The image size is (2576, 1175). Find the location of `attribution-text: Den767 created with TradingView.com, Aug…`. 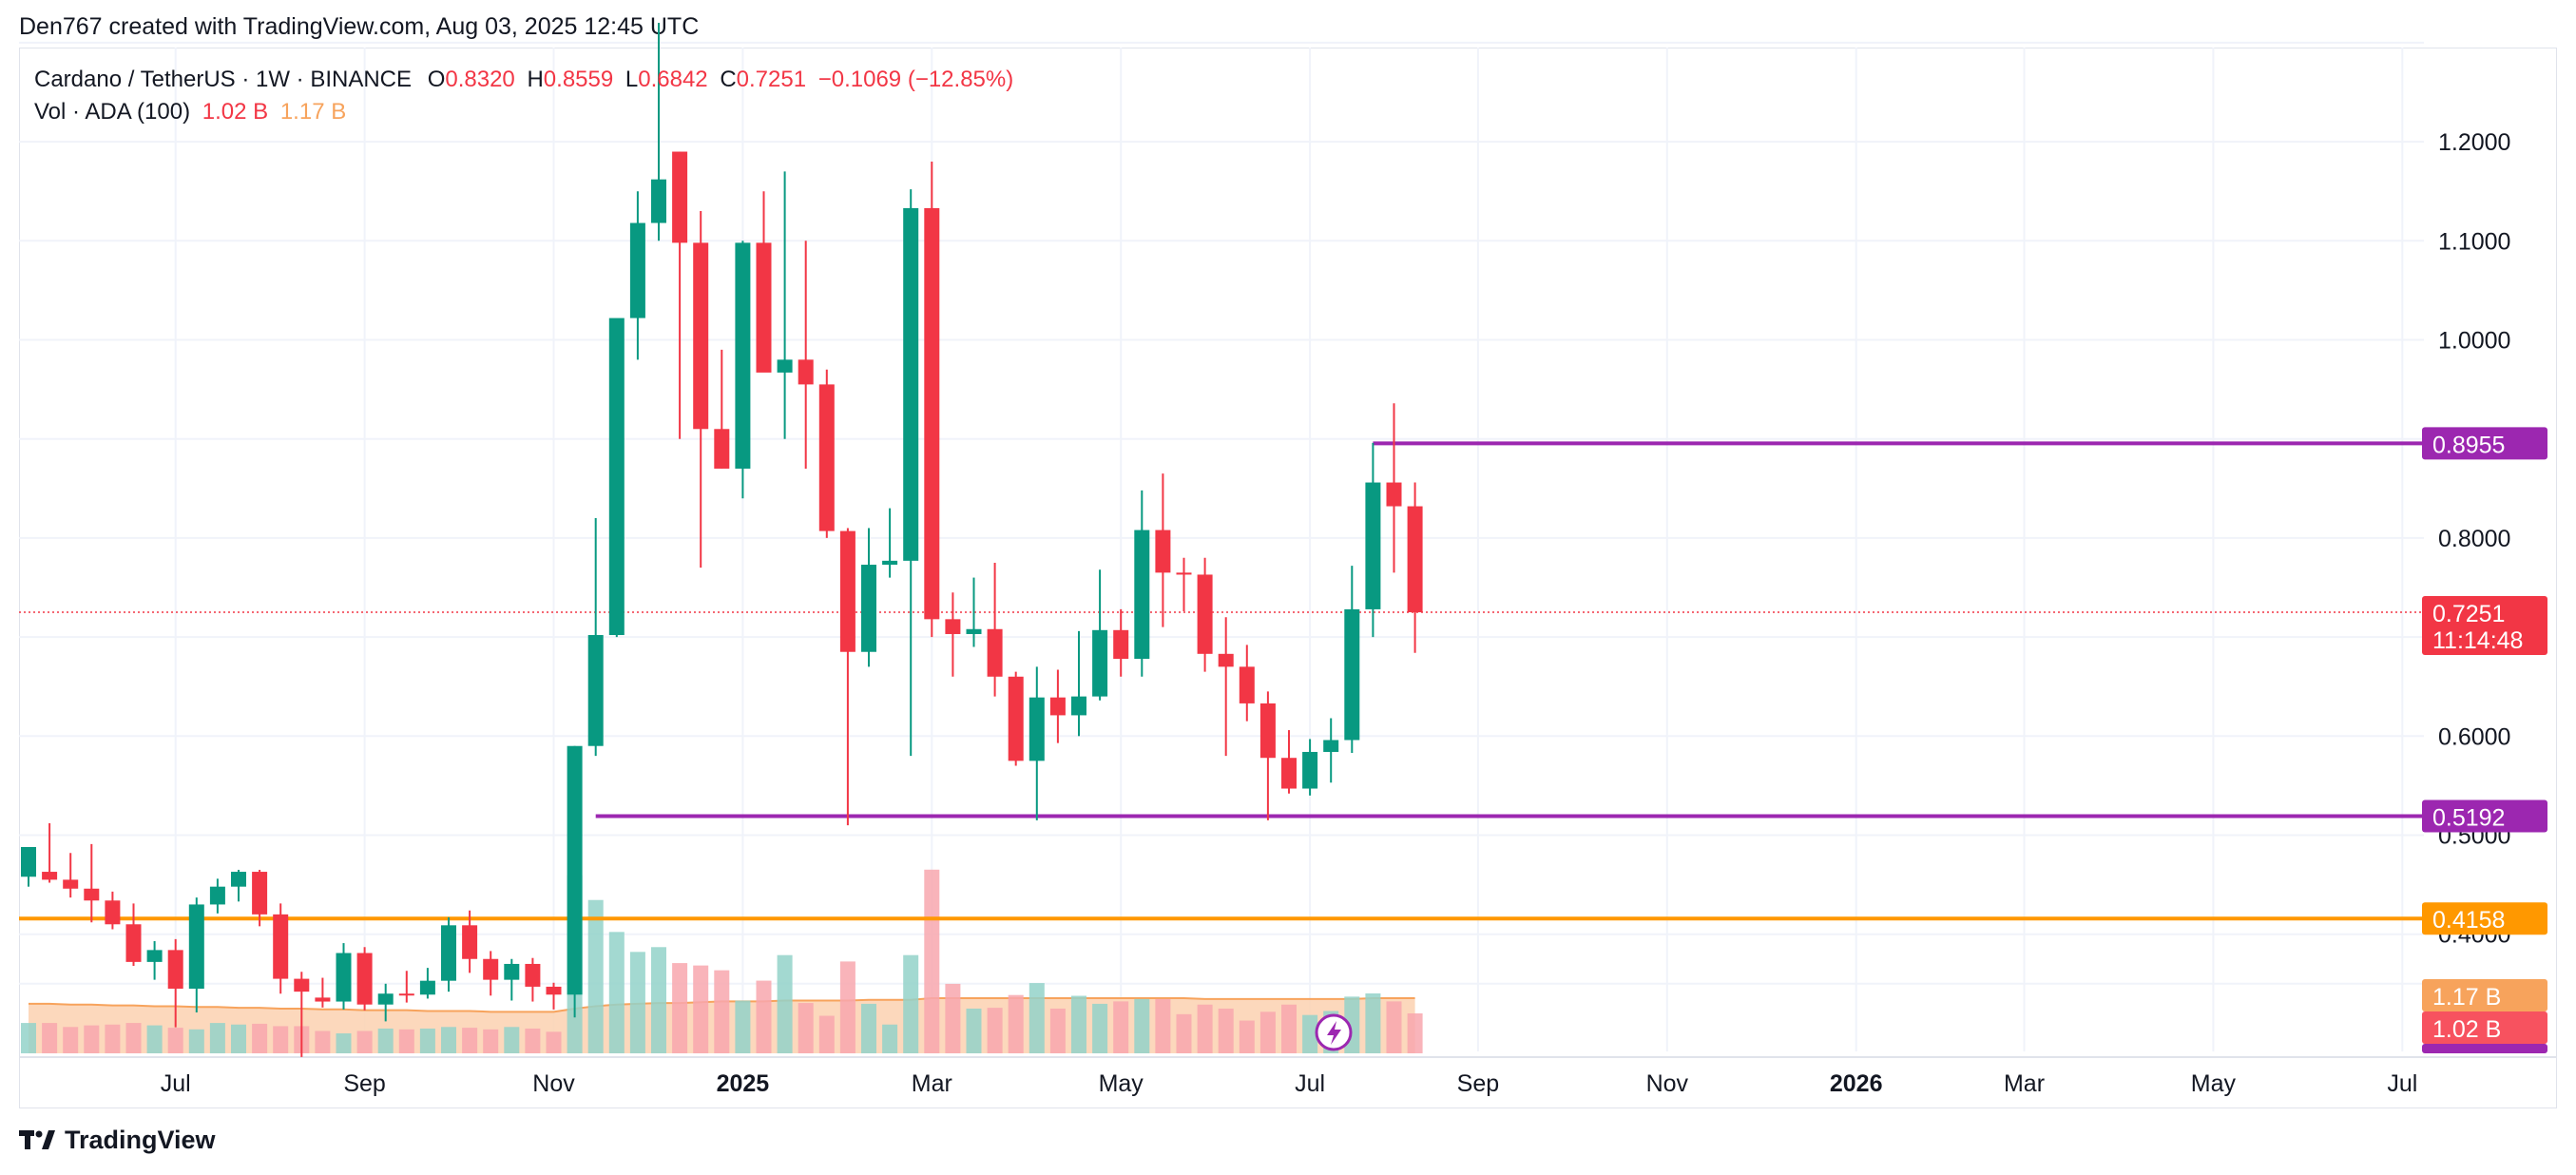

attribution-text: Den767 created with TradingView.com, Aug… is located at coordinates (359, 26).